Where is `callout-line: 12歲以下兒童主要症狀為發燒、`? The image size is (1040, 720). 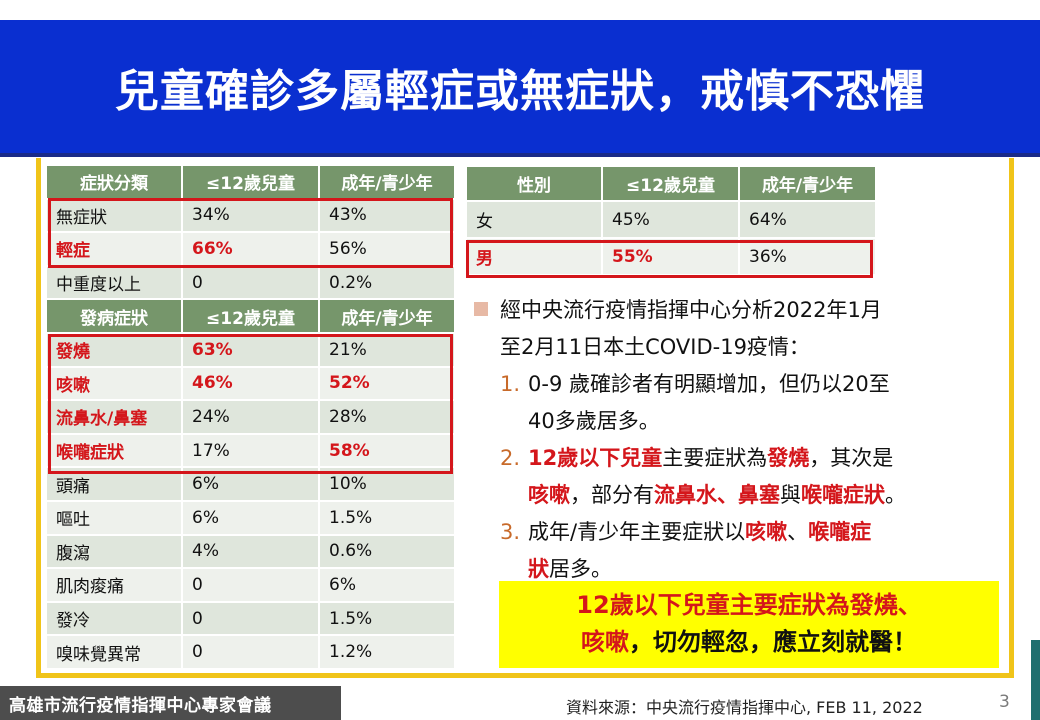 callout-line: 12歲以下兒童主要症狀為發燒、 is located at coordinates (749, 605).